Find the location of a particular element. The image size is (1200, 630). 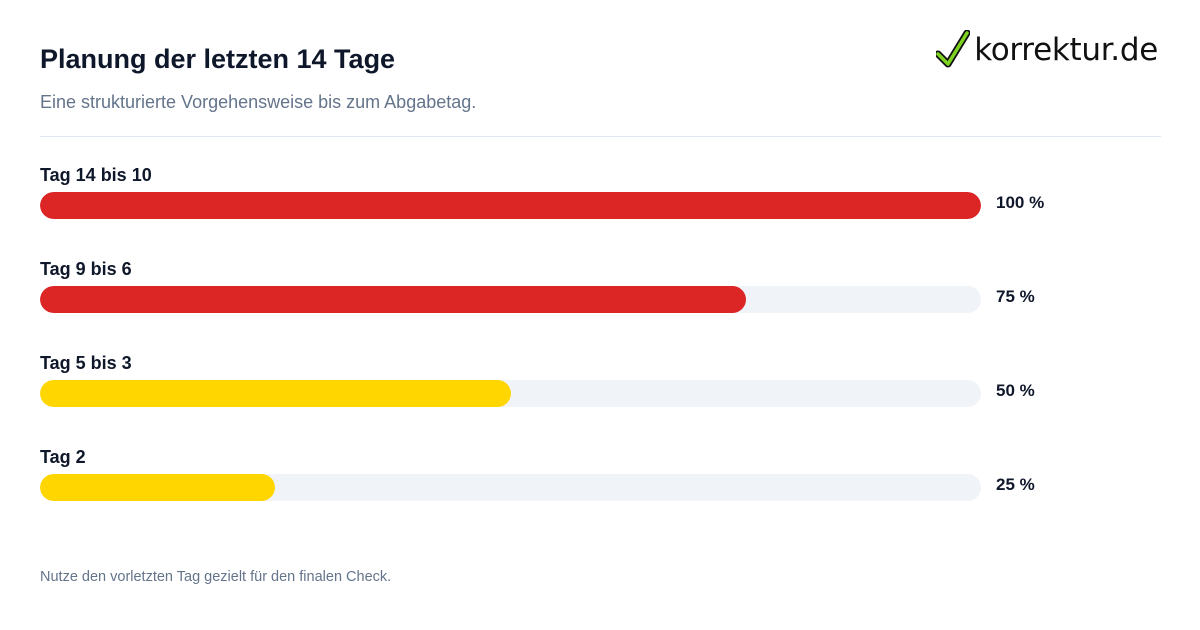

brand-logo: korrektur.de is located at coordinates (1047, 50).